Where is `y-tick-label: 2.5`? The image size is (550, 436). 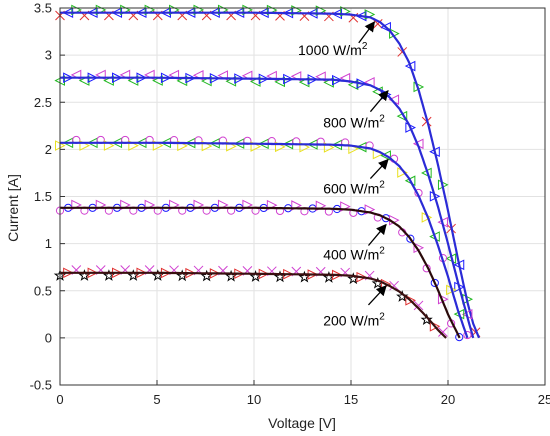 y-tick-label: 2.5 is located at coordinates (43, 102).